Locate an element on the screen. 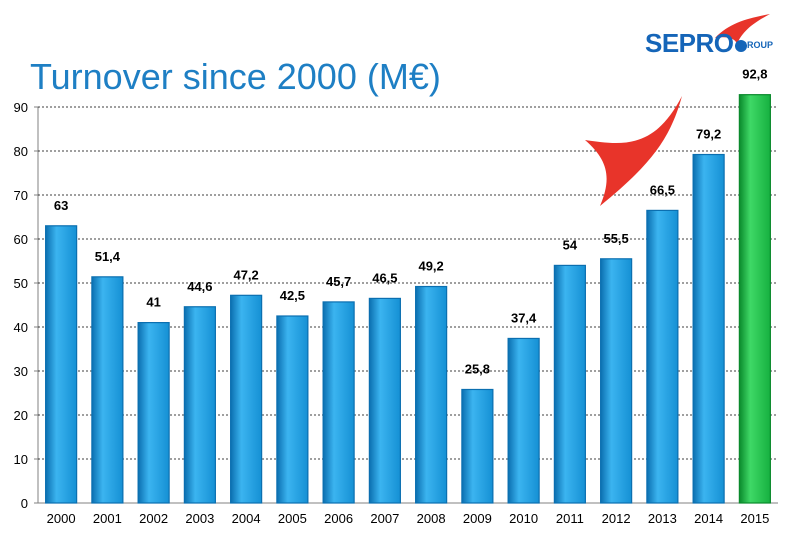 The image size is (800, 538). bar-2013 is located at coordinates (662, 356).